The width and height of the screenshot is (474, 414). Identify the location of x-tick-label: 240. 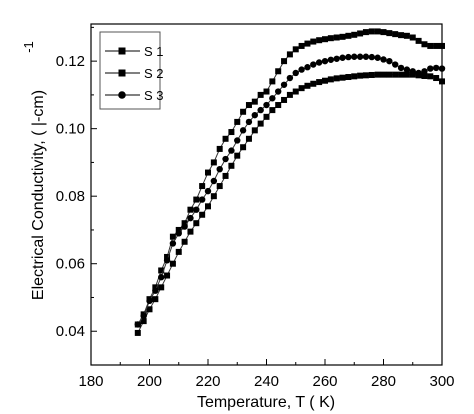
(266, 381).